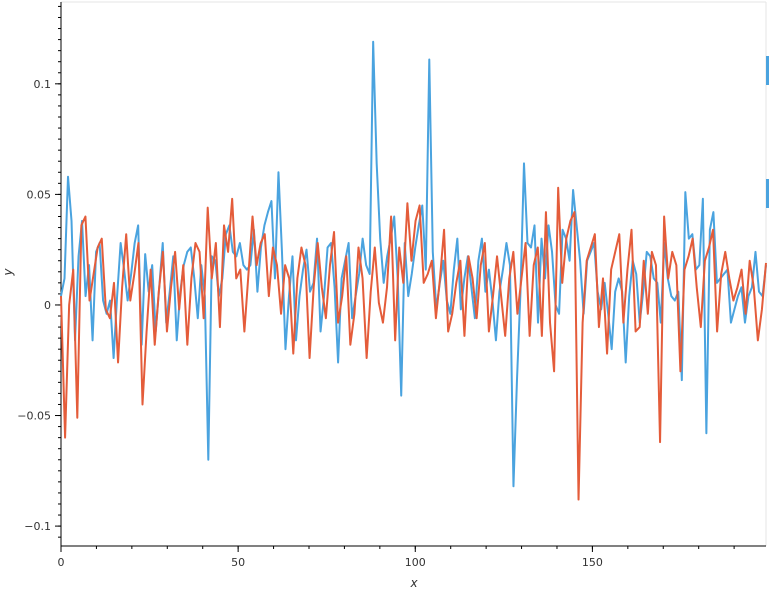  What do you see at coordinates (47, 305) in the screenshot?
I see `y-tick-label: 0` at bounding box center [47, 305].